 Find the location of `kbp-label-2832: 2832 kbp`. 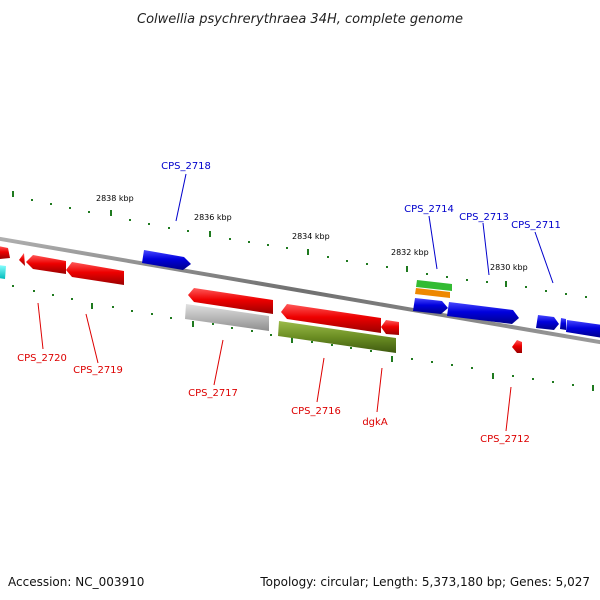

kbp-label-2832: 2832 kbp is located at coordinates (410, 252).